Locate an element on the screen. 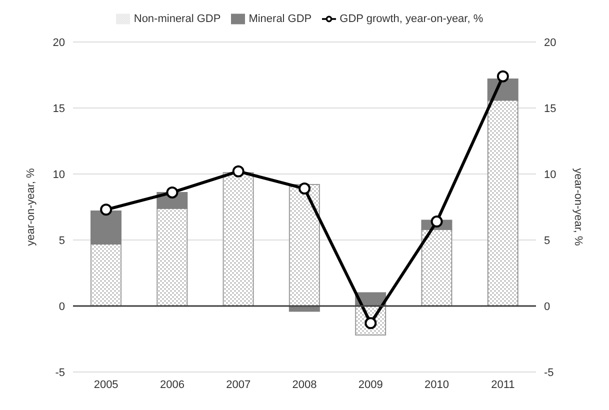 The image size is (609, 410). y2-tick-label: 15 is located at coordinates (550, 108).